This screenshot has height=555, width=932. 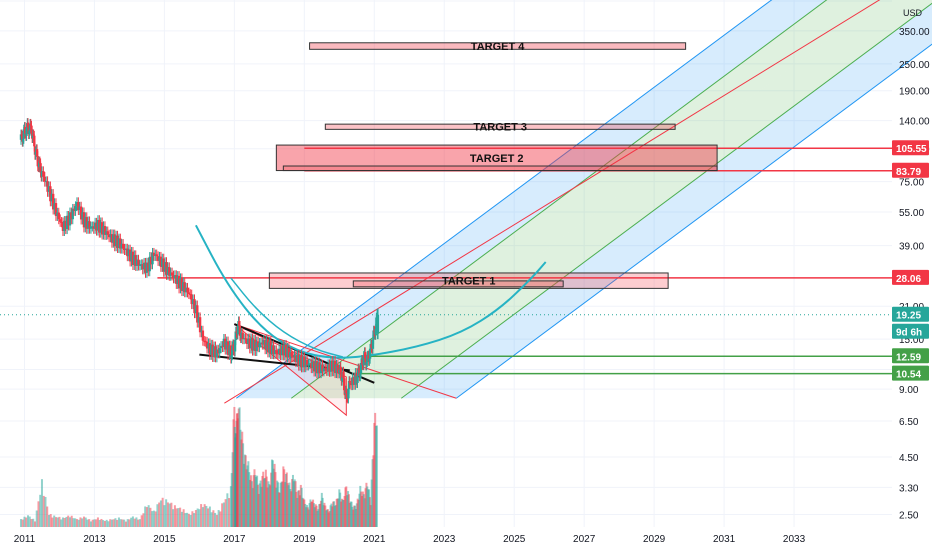 What do you see at coordinates (500, 168) in the screenshot?
I see `target-box-inner` at bounding box center [500, 168].